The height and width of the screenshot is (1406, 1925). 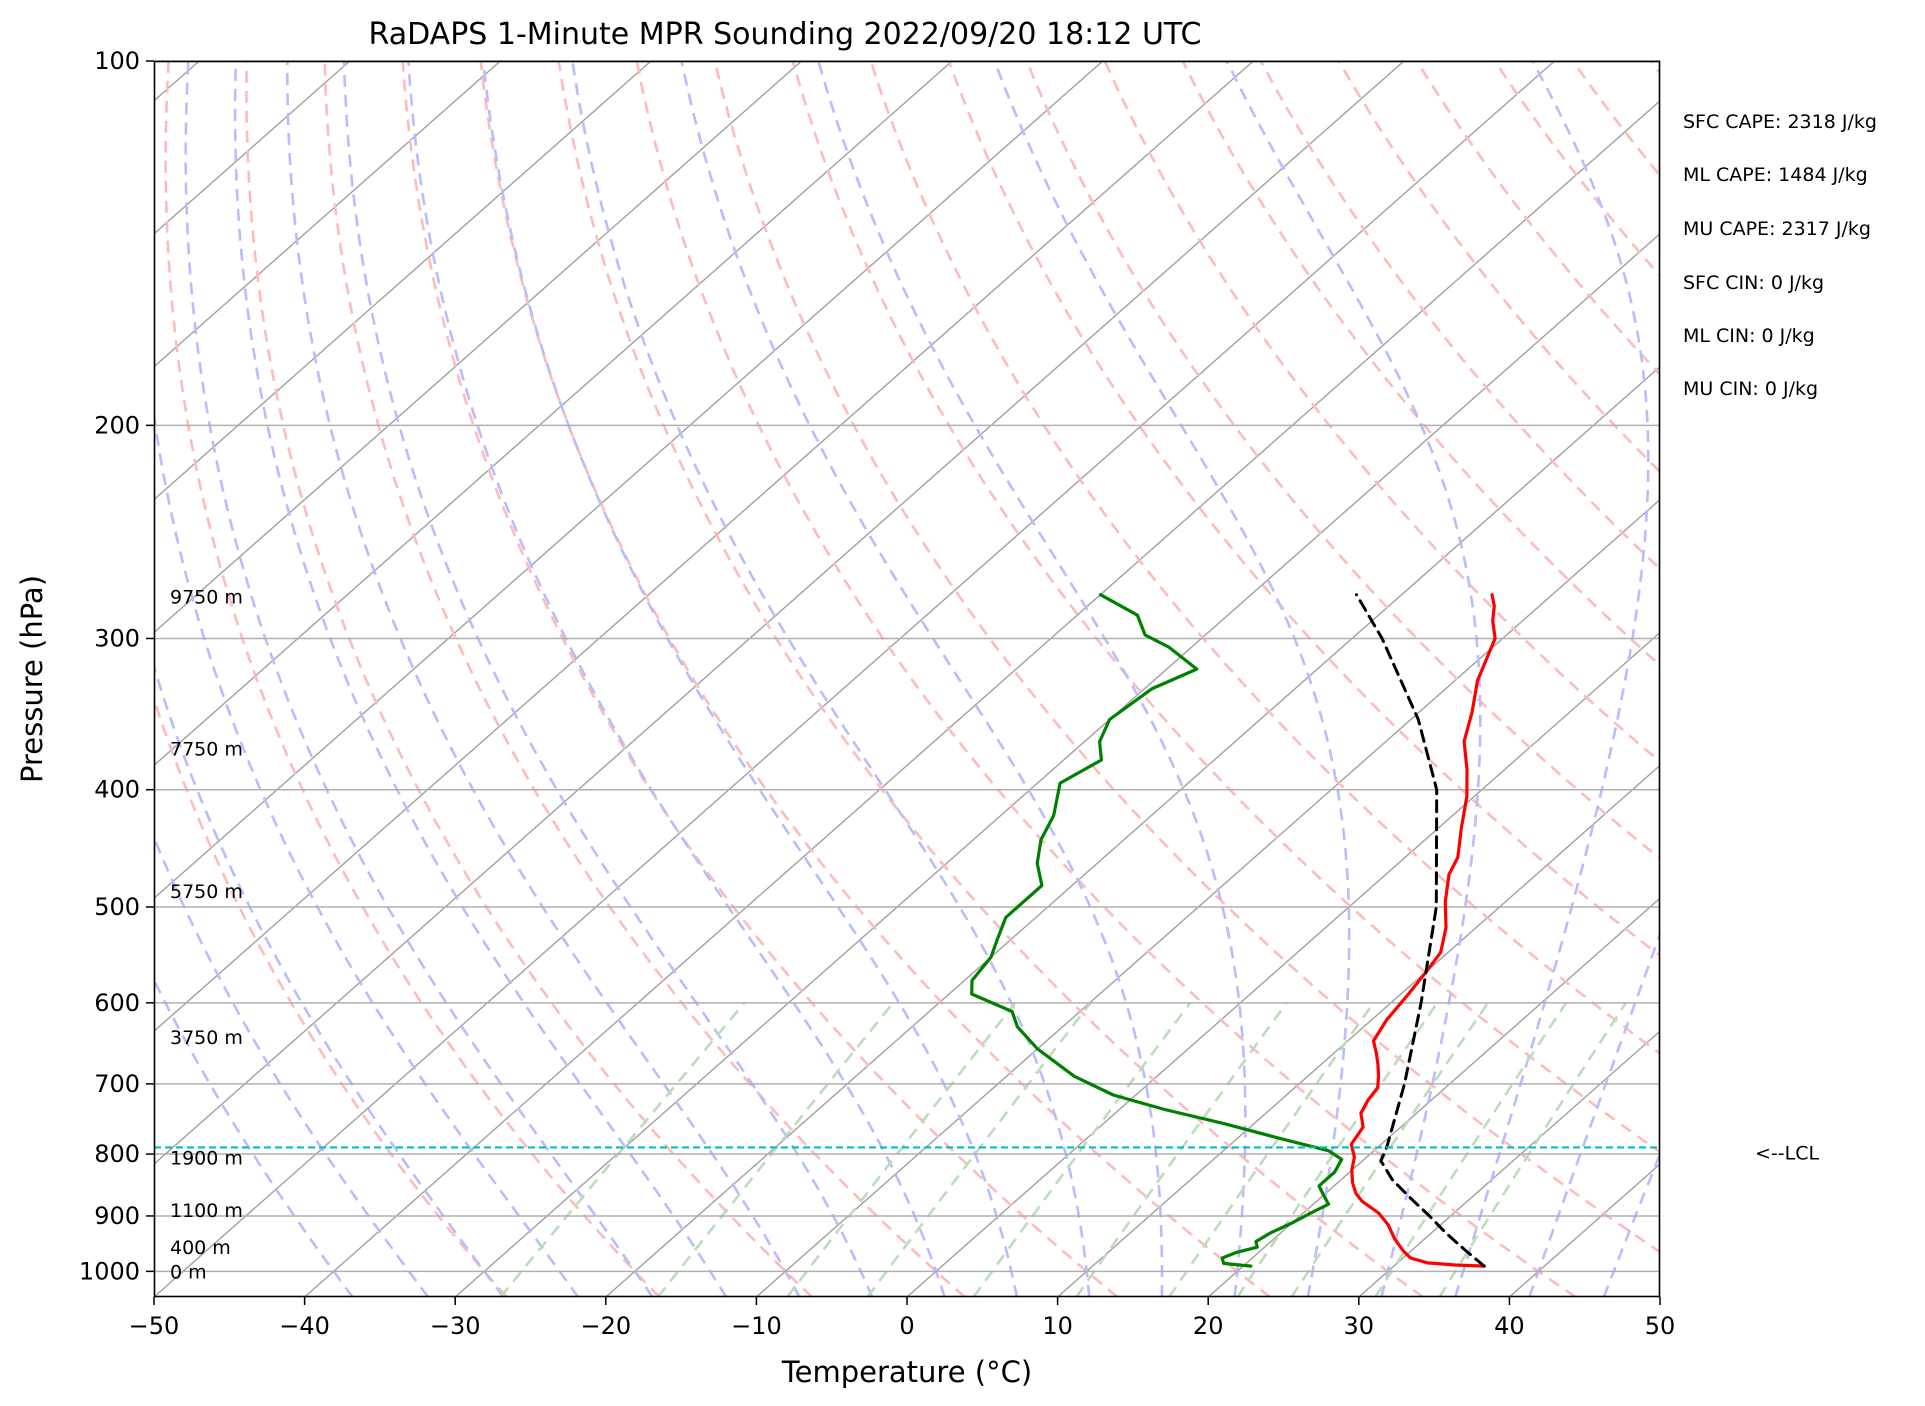 What do you see at coordinates (756, 1326) in the screenshot?
I see `x-tick-label: −10` at bounding box center [756, 1326].